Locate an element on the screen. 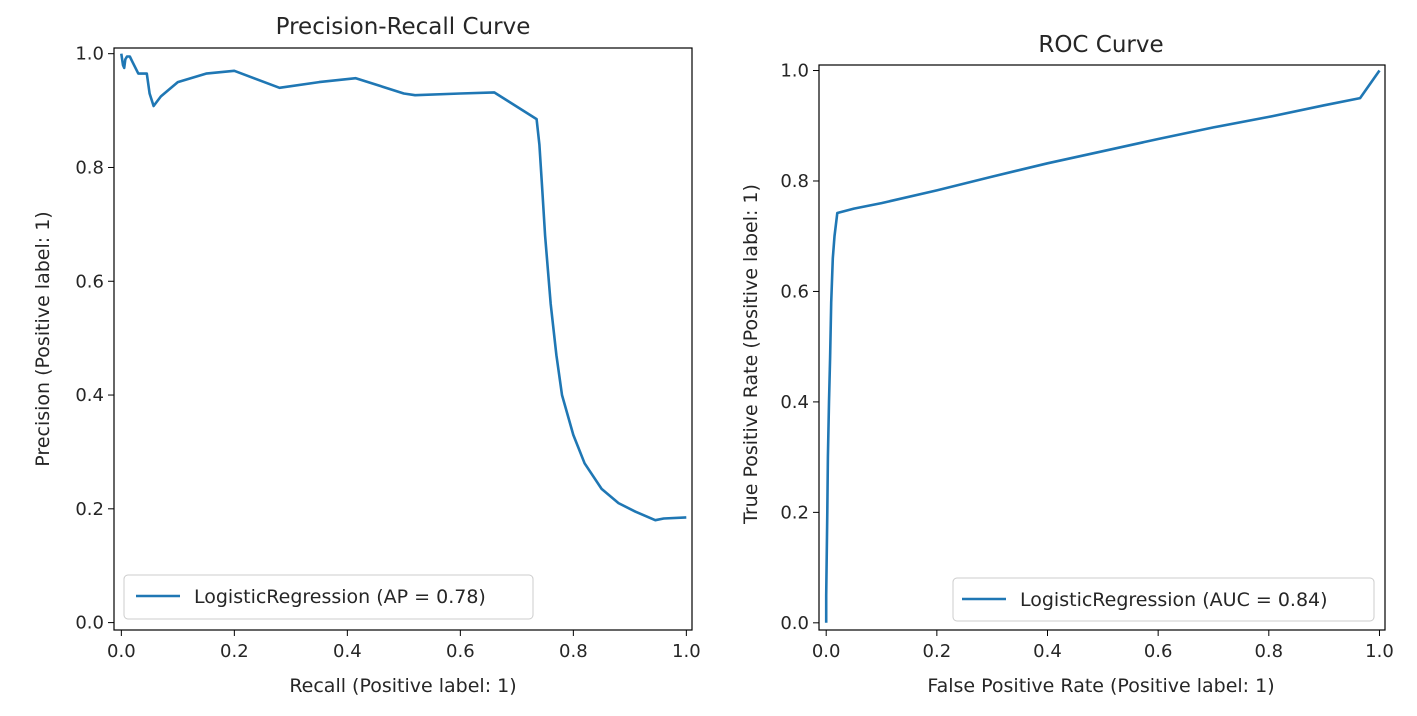 Image resolution: width=1417 pixels, height=716 pixels. y-axis-label: Precision (Positive label: 1) is located at coordinates (43, 338).